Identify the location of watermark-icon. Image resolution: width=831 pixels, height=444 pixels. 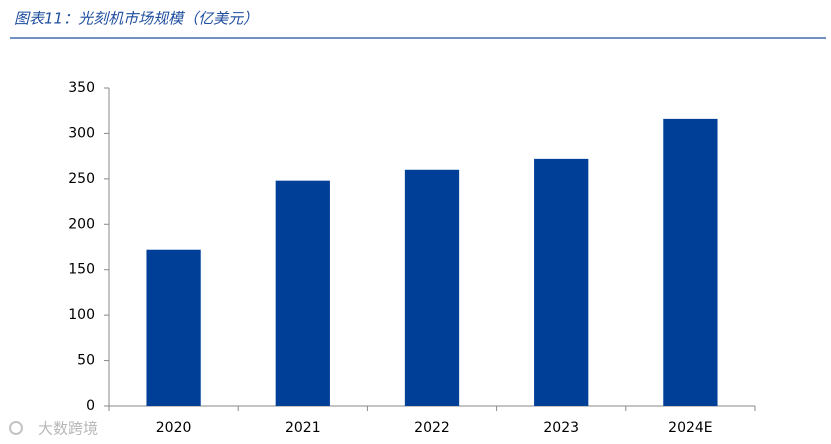
(16, 428).